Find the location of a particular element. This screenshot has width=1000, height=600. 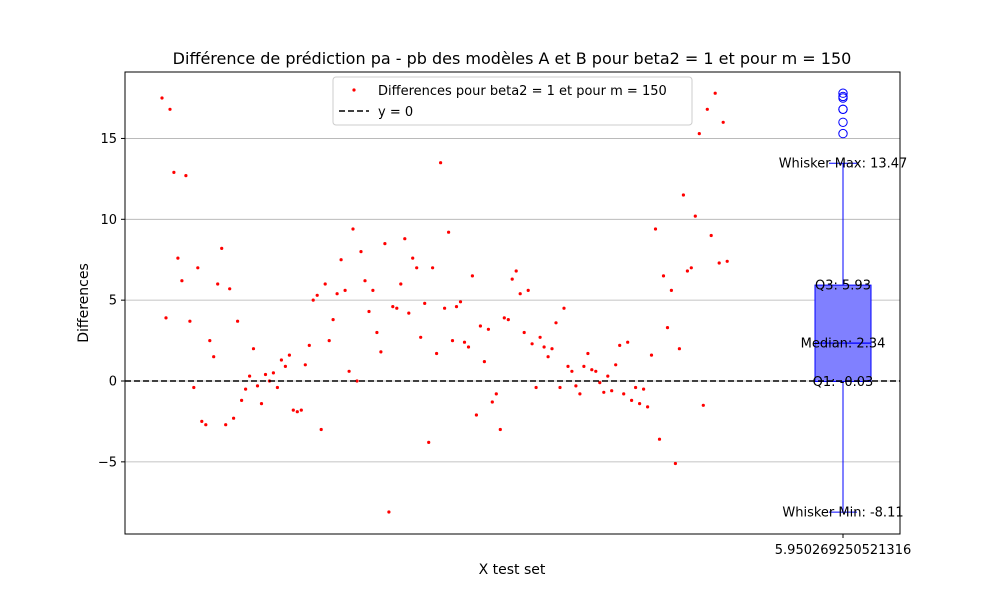

y-tick-label: 10 is located at coordinates (108, 220).